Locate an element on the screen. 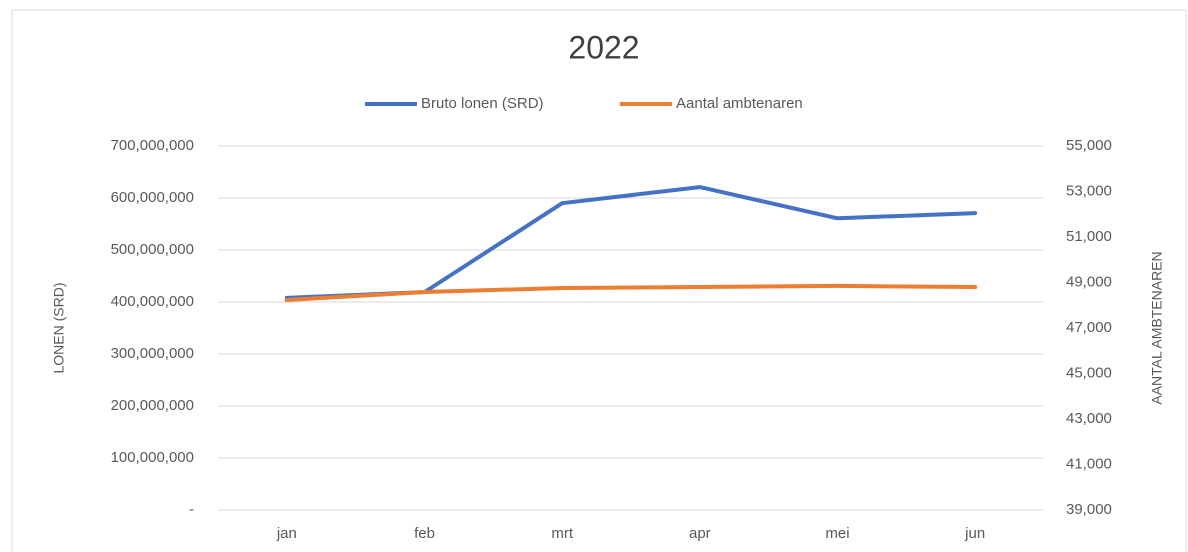 The width and height of the screenshot is (1188, 552). y2-tick-label: 53,000 is located at coordinates (1089, 190).